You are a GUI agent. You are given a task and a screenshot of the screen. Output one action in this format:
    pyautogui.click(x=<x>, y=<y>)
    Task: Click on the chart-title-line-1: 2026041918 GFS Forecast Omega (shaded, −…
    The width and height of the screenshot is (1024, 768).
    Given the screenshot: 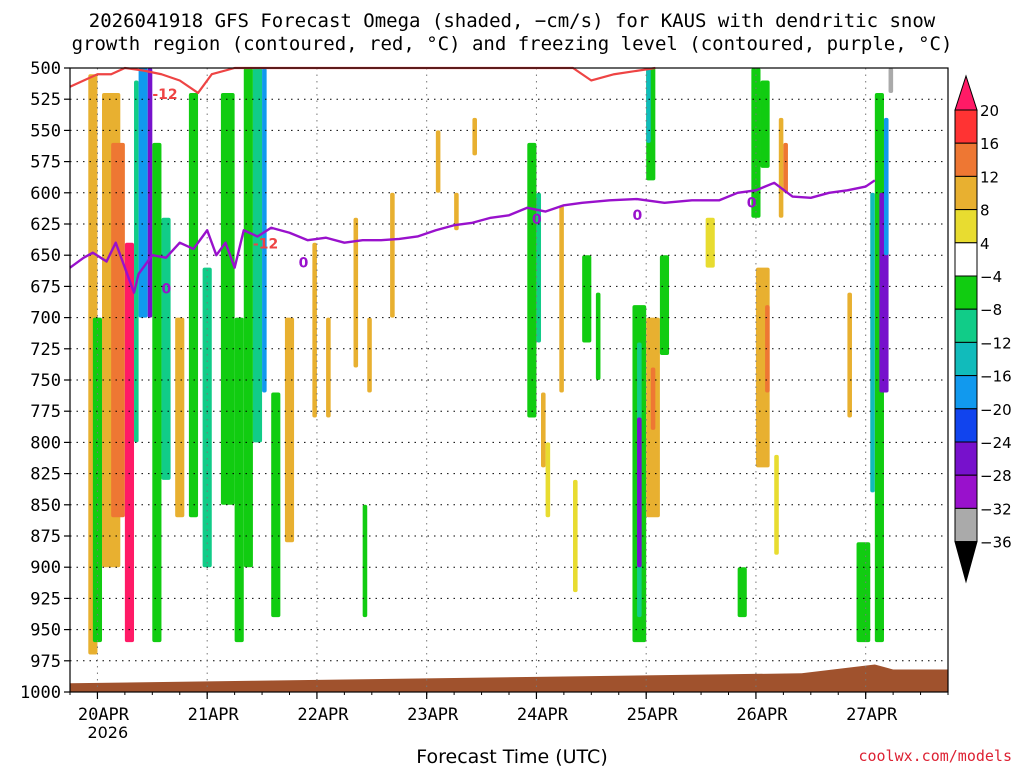 What is the action you would take?
    pyautogui.click(x=512, y=21)
    